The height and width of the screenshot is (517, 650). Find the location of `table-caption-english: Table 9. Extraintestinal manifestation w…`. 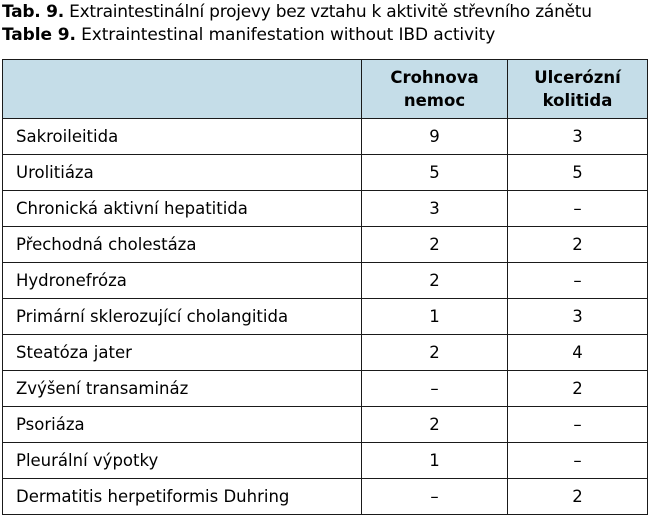

table-caption-english: Table 9. Extraintestinal manifestation w… is located at coordinates (248, 35).